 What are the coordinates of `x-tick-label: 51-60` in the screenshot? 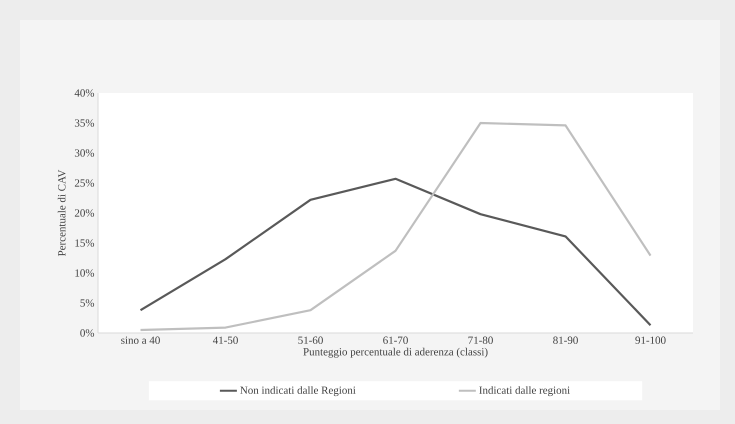 It's located at (310, 340).